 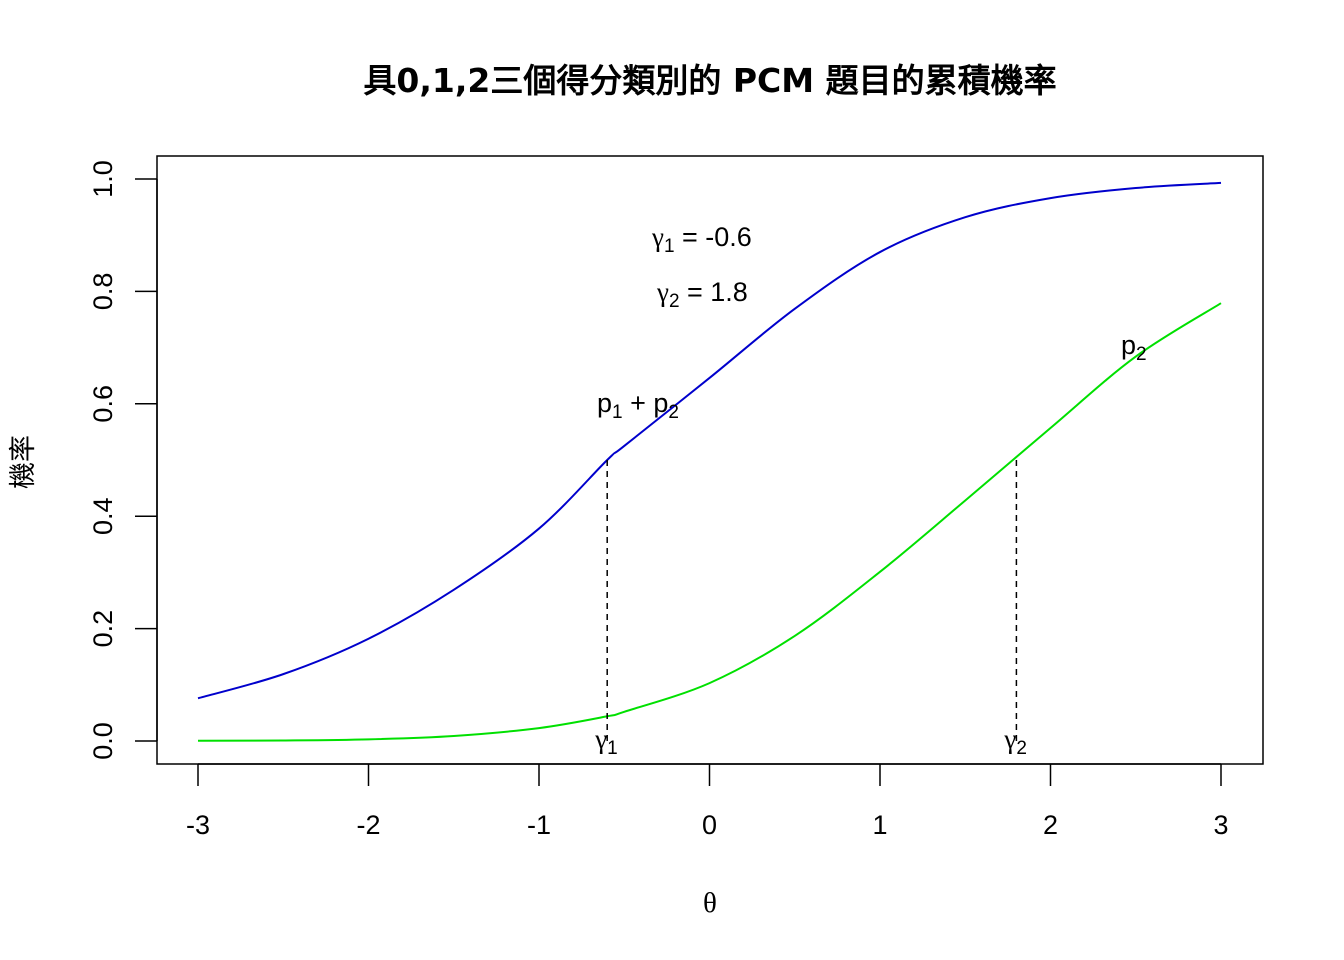 What do you see at coordinates (23, 462) in the screenshot?
I see `y-axis-label: 機率` at bounding box center [23, 462].